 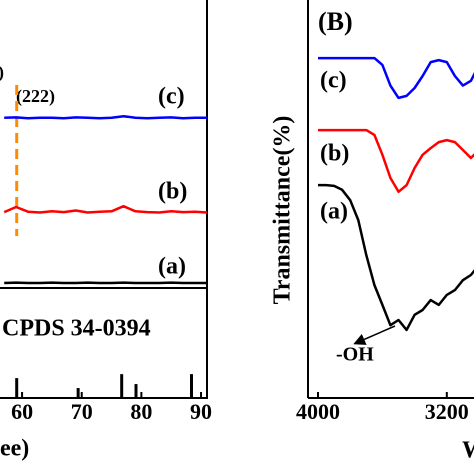 What do you see at coordinates (374, 335) in the screenshot?
I see `arrow` at bounding box center [374, 335].